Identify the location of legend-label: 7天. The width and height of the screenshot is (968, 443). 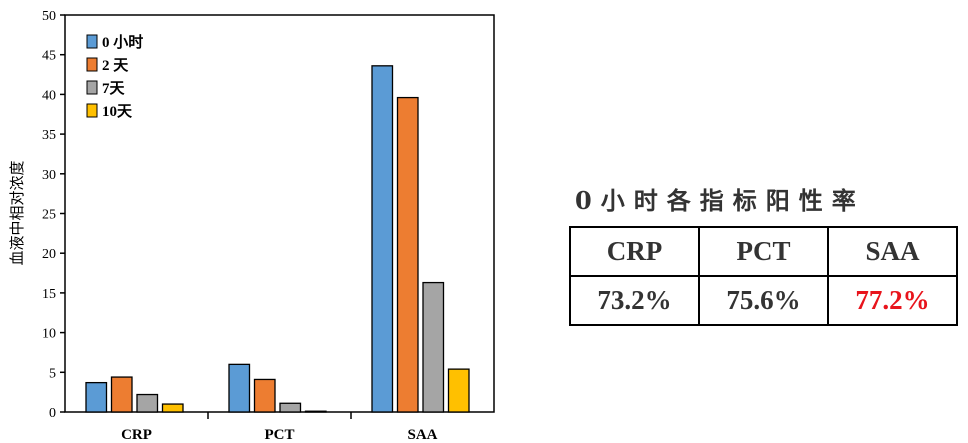
(114, 88).